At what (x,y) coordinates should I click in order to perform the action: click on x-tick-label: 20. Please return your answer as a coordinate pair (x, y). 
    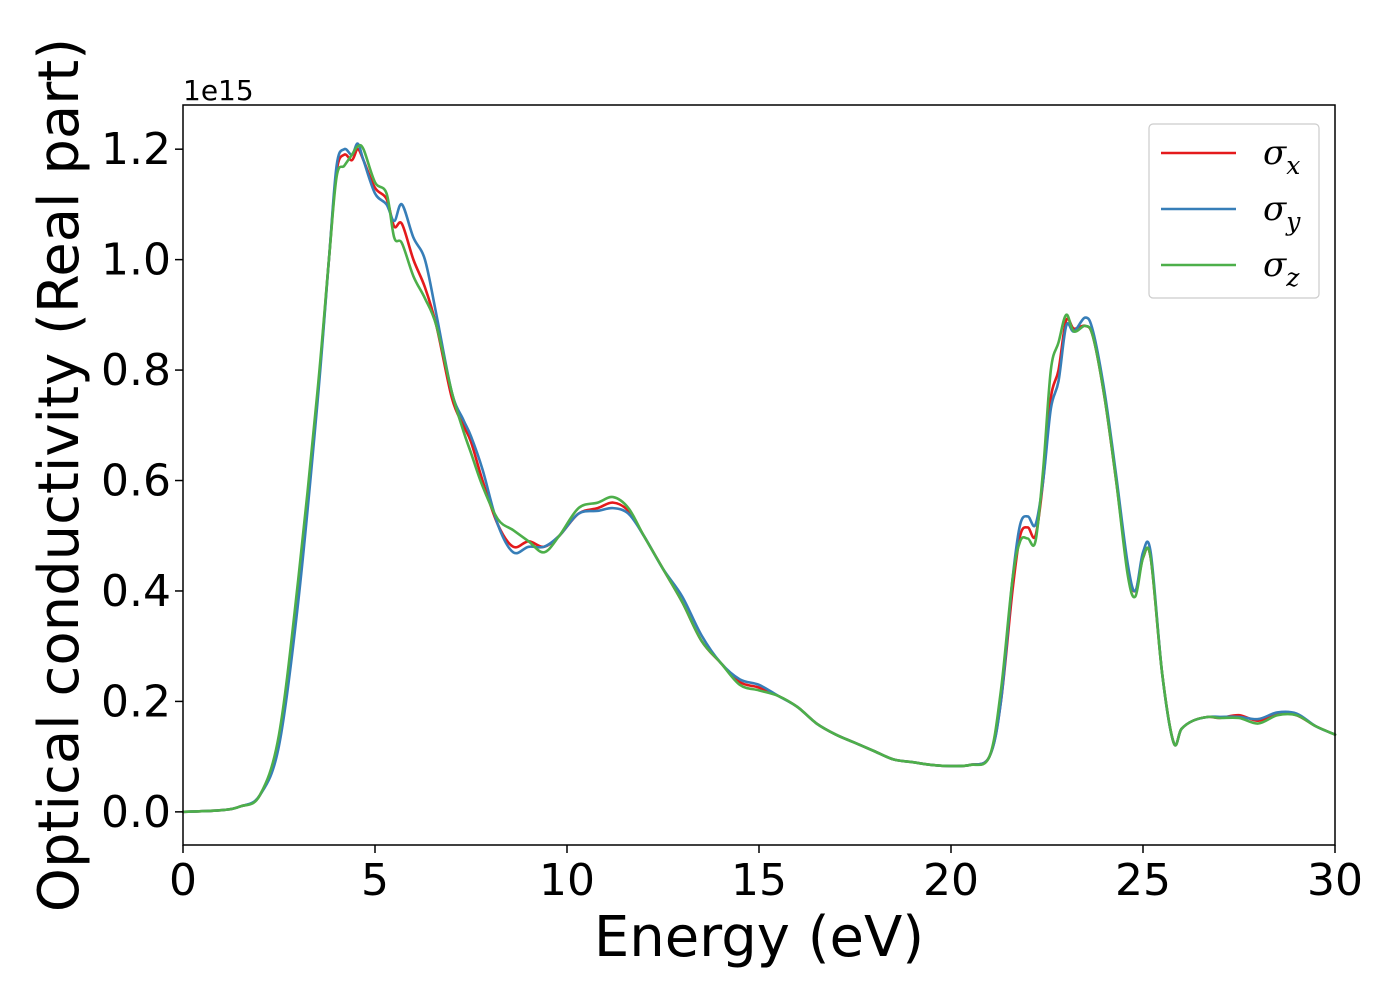
    Looking at the image, I should click on (951, 880).